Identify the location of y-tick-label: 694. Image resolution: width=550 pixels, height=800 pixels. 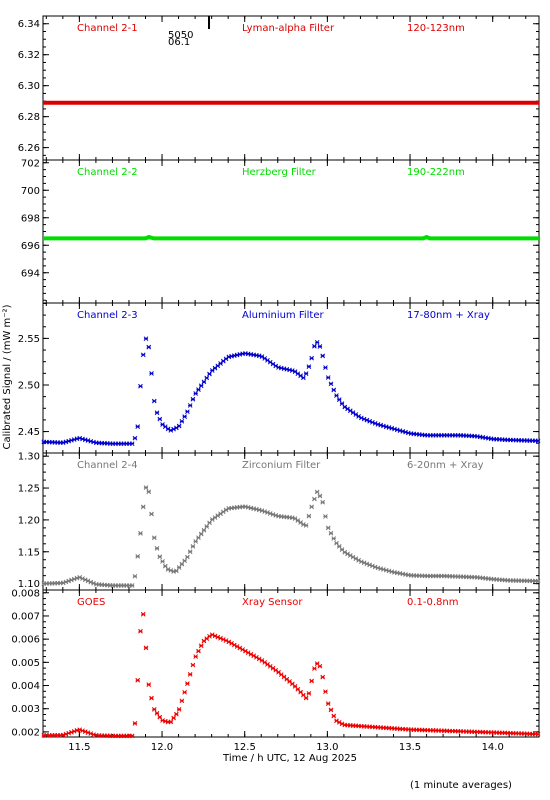
(30, 273).